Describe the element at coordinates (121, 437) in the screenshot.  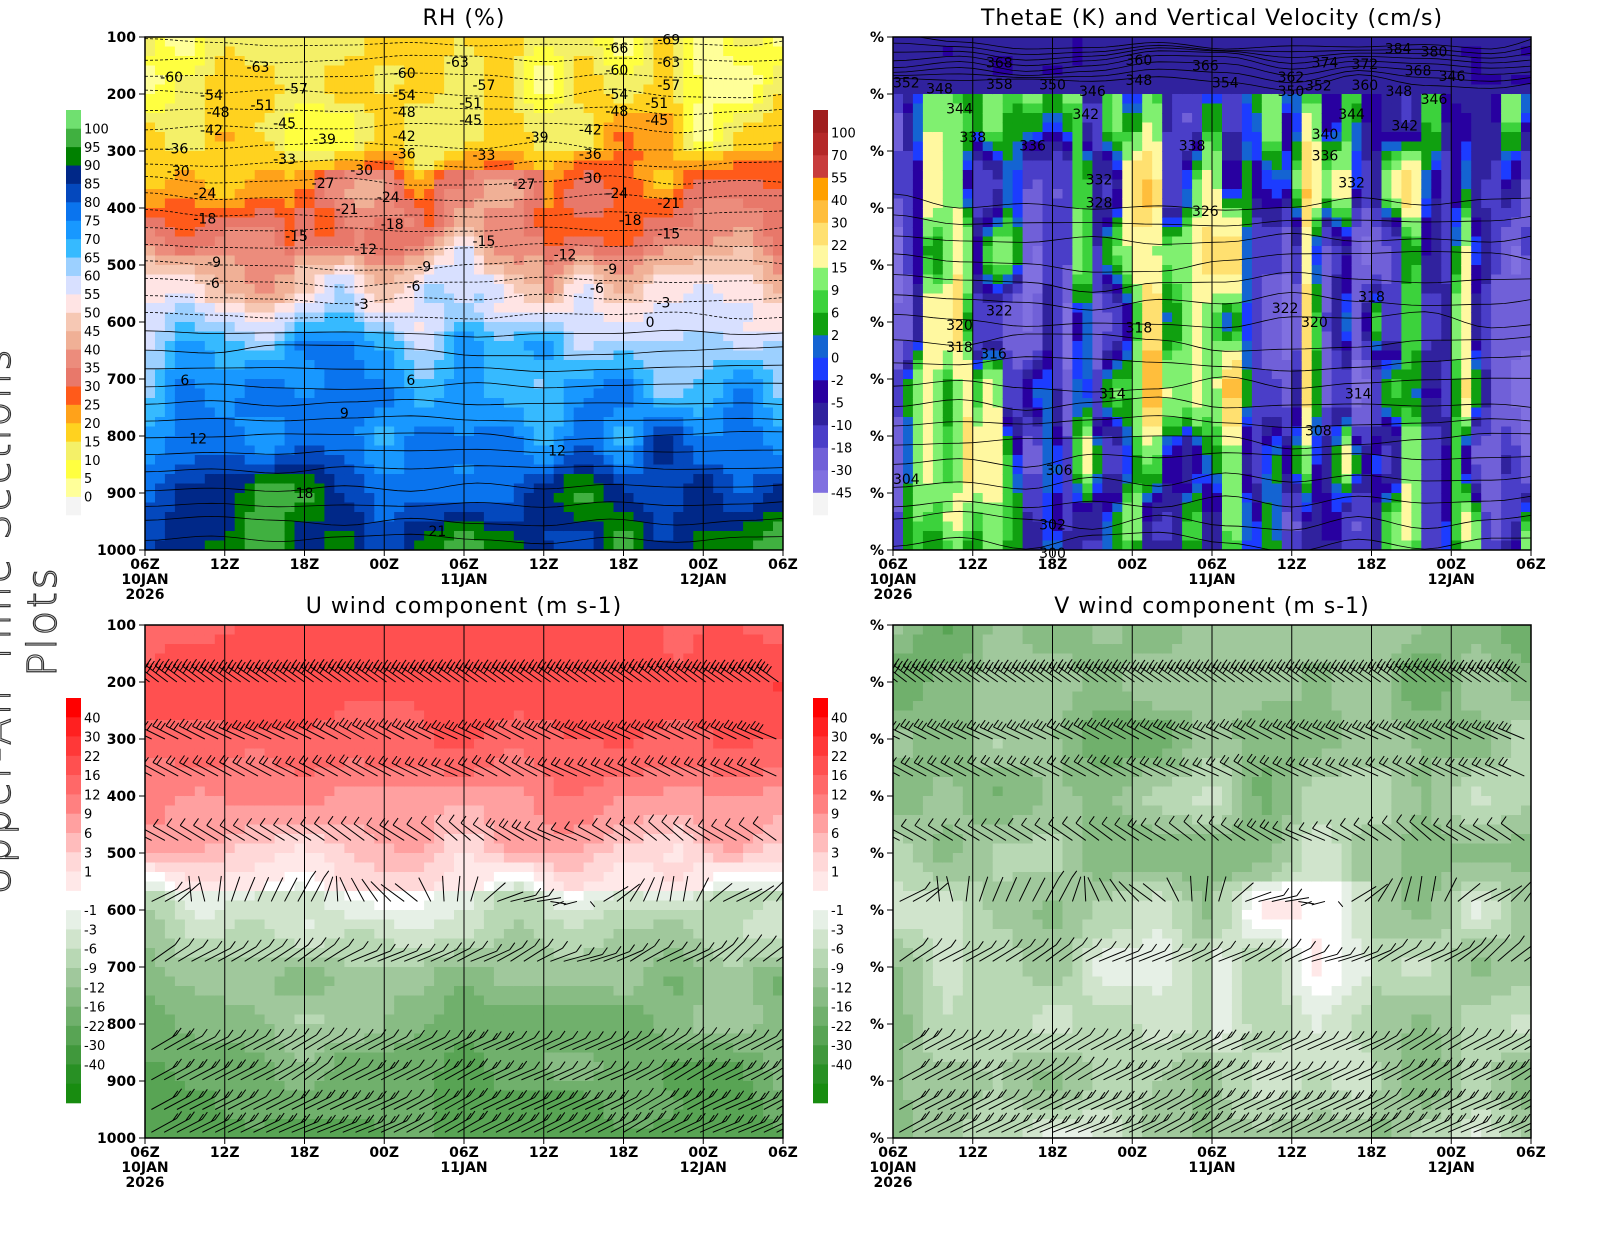
I see `y-tick-label: 800` at that location.